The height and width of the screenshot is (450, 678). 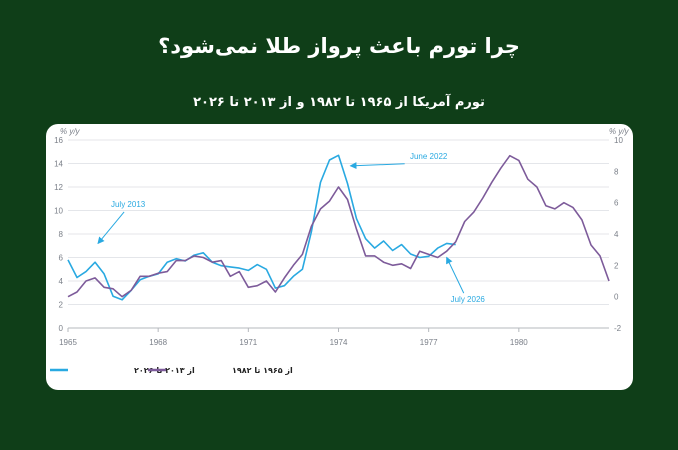 What do you see at coordinates (61, 328) in the screenshot?
I see `left-tick-label: 0` at bounding box center [61, 328].